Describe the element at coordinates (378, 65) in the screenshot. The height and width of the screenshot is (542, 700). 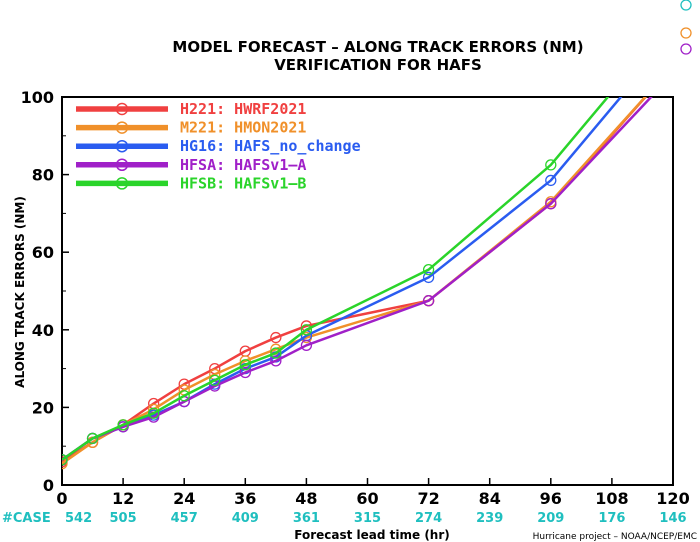
I see `chart-subtitle: VERIFICATION FOR HAFS` at that location.